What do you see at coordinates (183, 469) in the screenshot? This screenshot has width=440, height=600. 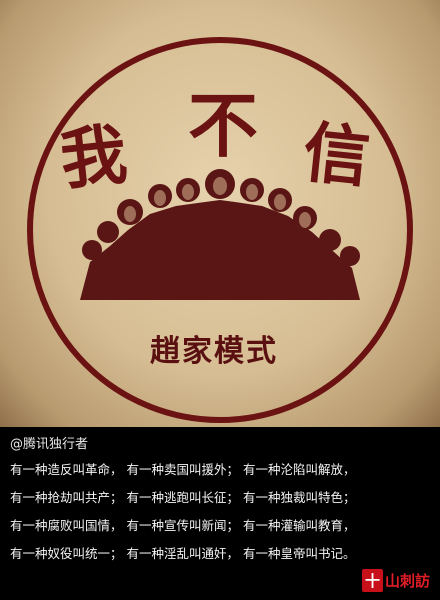 I see `text-line: 有一种造反叫革命， 有一种卖国叫援外； 有一种沦陷叫解放，` at bounding box center [183, 469].